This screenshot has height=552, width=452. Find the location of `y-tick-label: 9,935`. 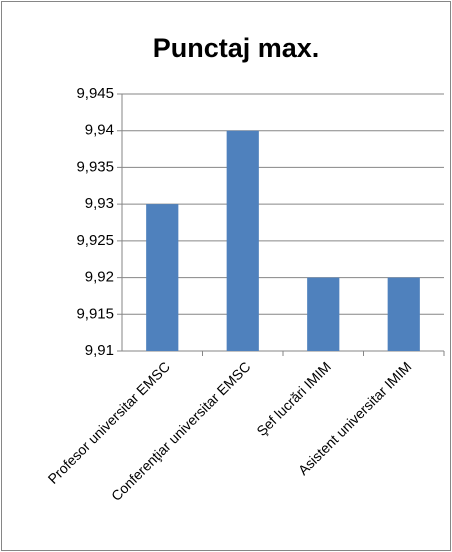

y-tick-label: 9,935 is located at coordinates (95, 166).